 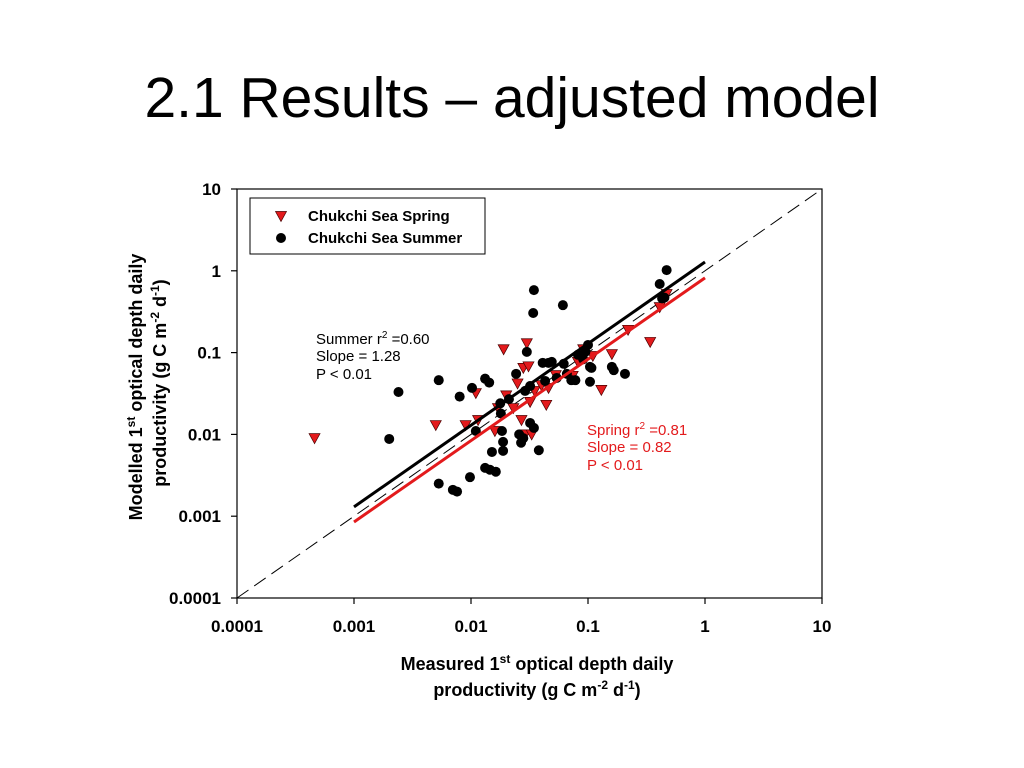 What do you see at coordinates (344, 374) in the screenshot?
I see `summer-p-text: P < 0.01` at bounding box center [344, 374].